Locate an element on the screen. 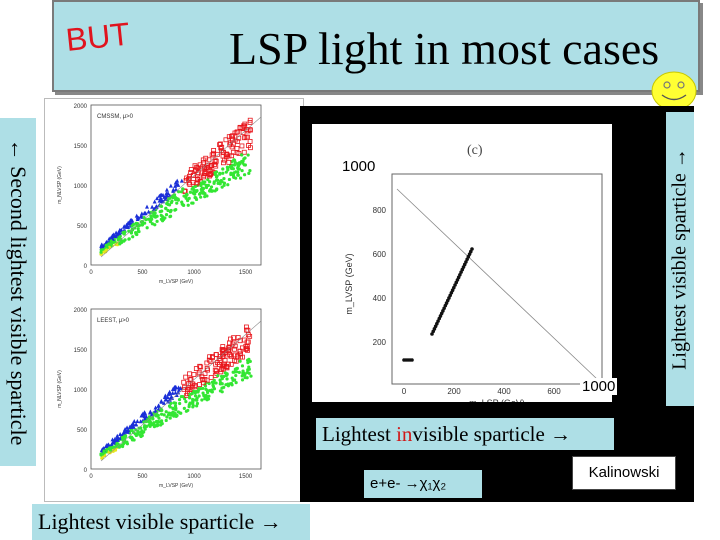 Image resolution: width=720 pixels, height=540 pixels. right-plot-tag: (c) is located at coordinates (475, 150).